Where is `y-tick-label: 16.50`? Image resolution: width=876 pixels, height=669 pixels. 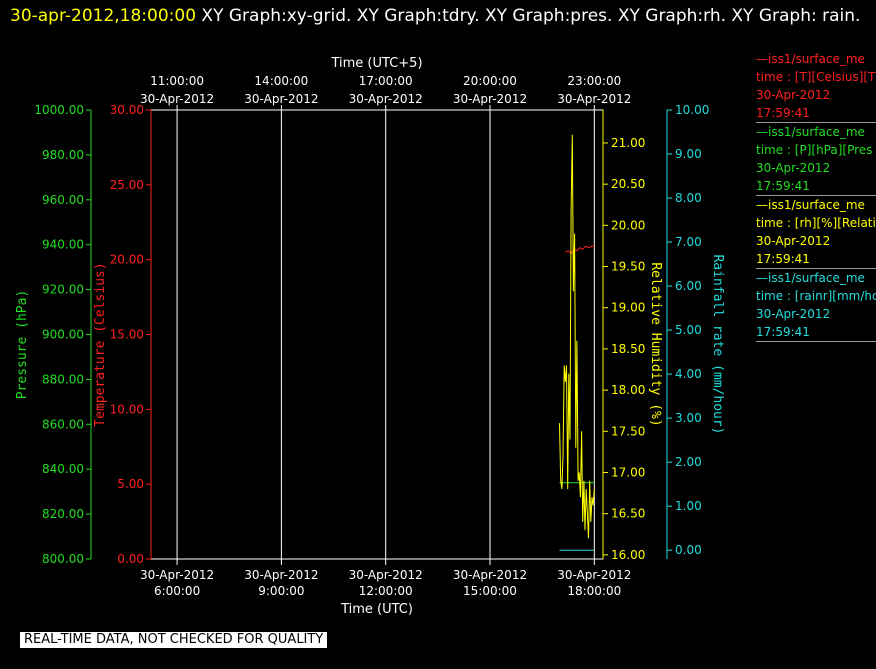
y-tick-label: 16.50 is located at coordinates (628, 514).